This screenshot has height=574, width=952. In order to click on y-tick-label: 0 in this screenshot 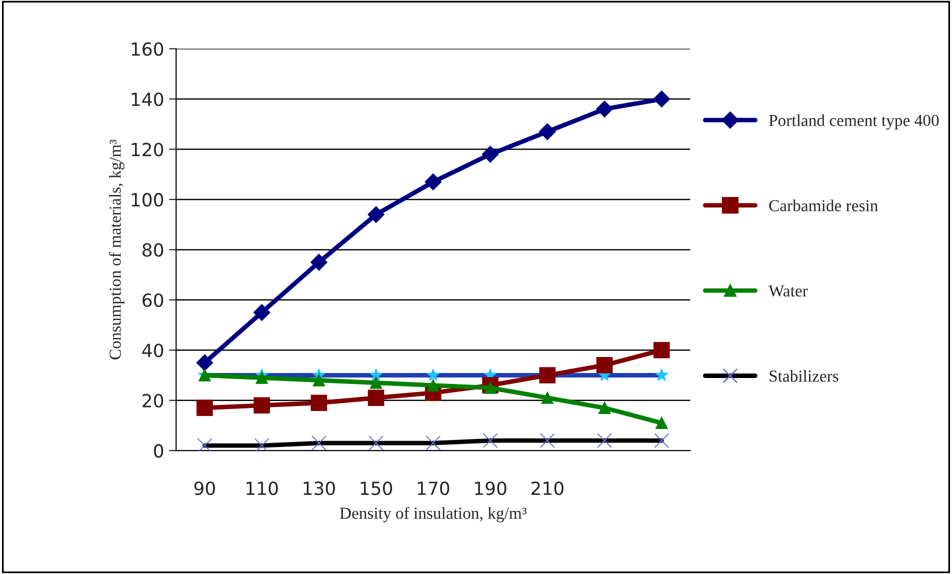, I will do `click(159, 451)`.